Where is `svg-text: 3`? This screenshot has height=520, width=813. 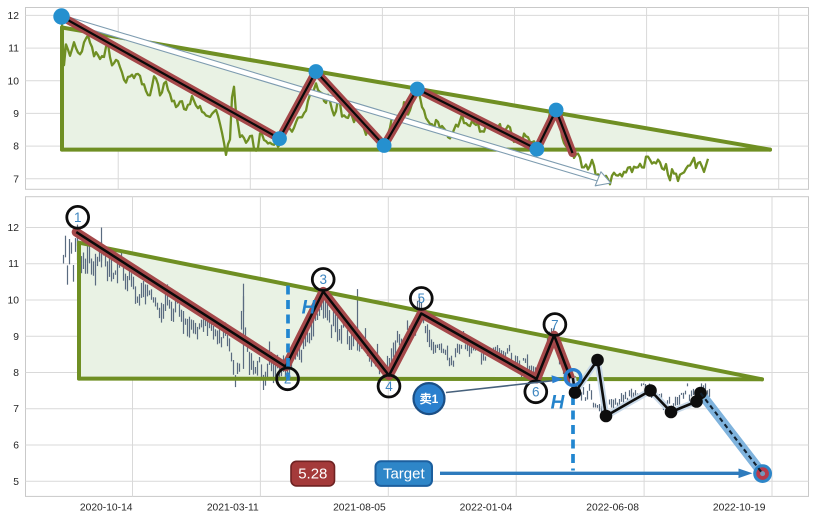 svg-text: 3 is located at coordinates (323, 279).